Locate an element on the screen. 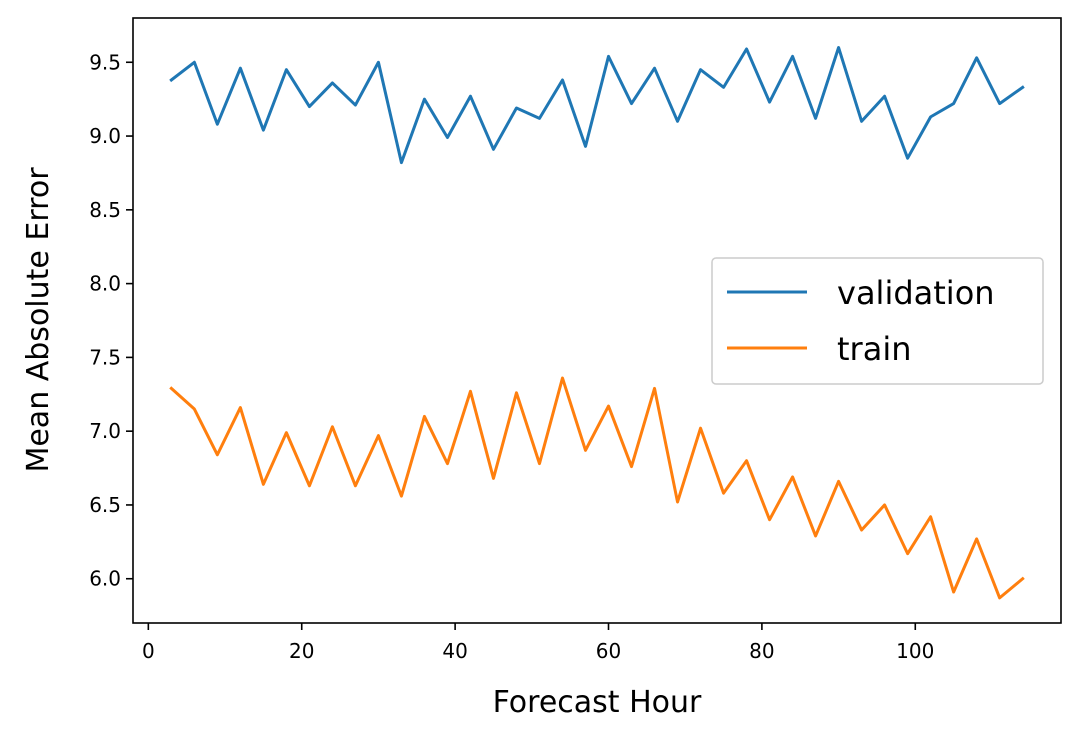 The height and width of the screenshot is (740, 1082). legend-label-validation: validation is located at coordinates (916, 293).